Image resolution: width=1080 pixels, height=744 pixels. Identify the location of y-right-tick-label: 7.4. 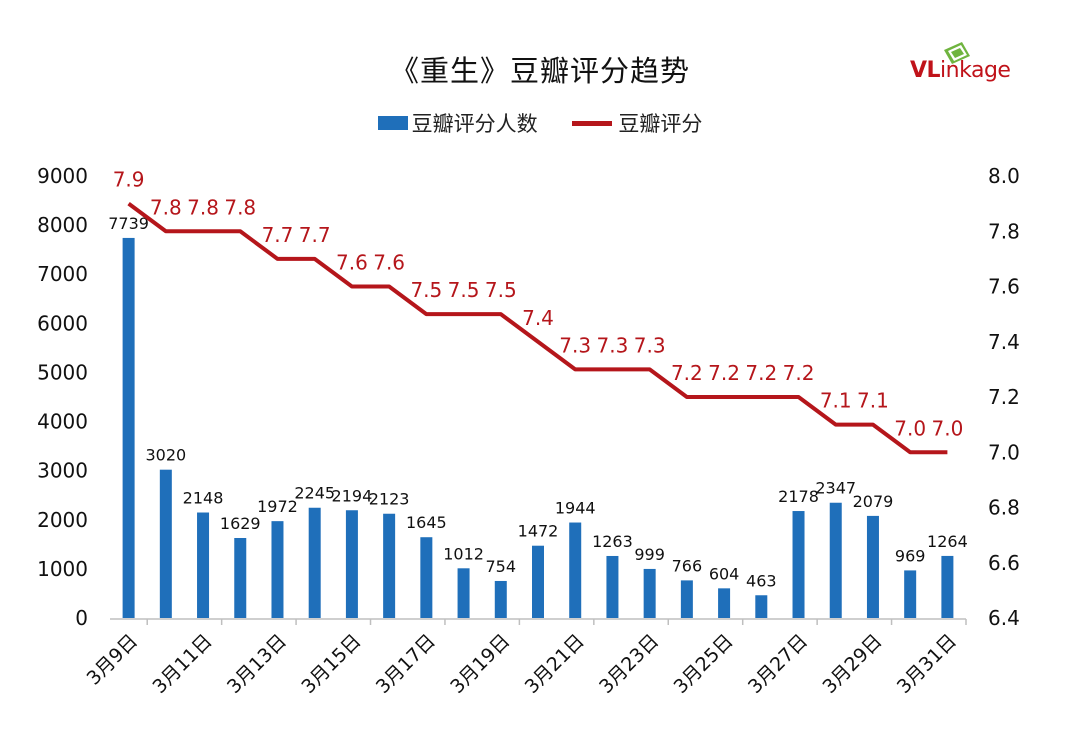
(1004, 342).